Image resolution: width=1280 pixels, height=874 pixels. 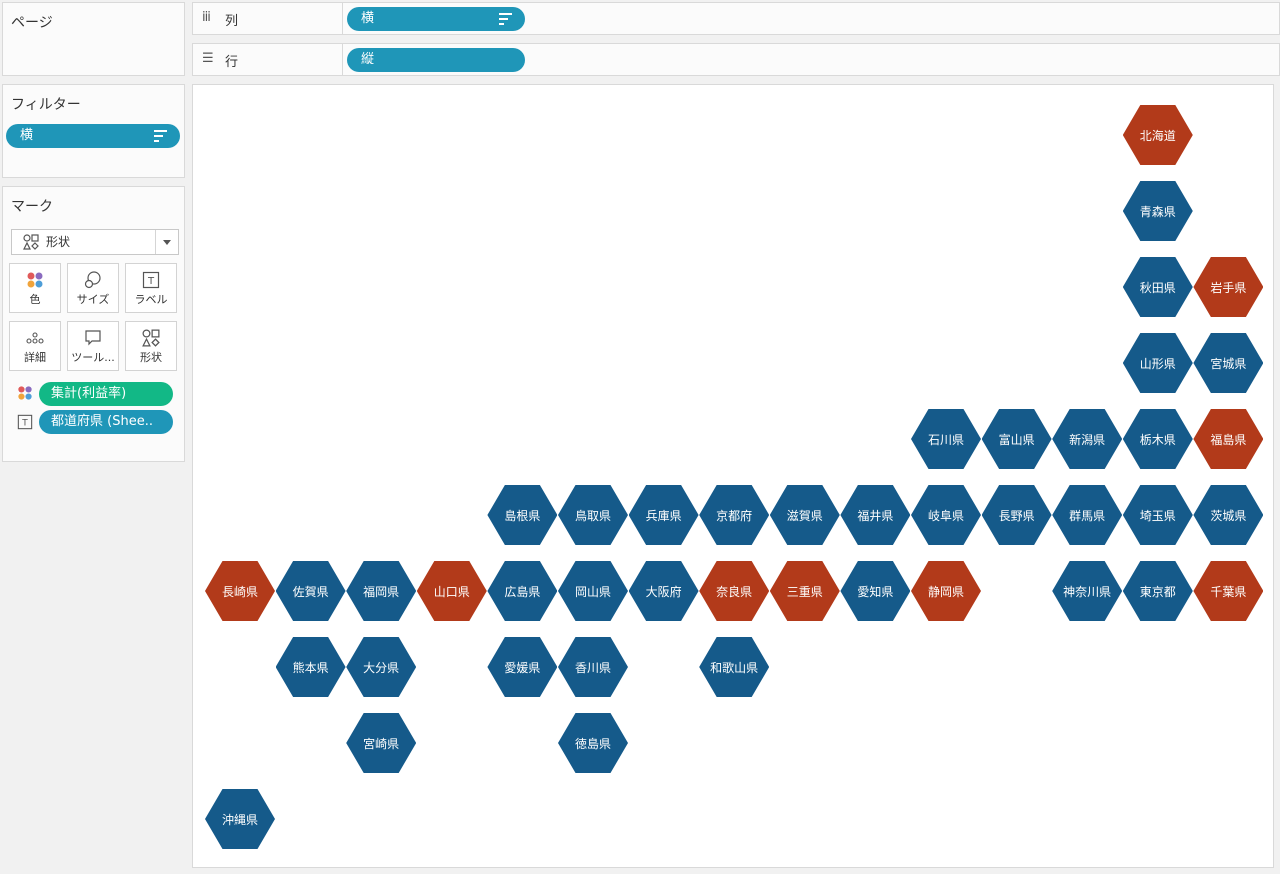 I want to click on filters-card-title: フィルター, so click(x=46, y=105).